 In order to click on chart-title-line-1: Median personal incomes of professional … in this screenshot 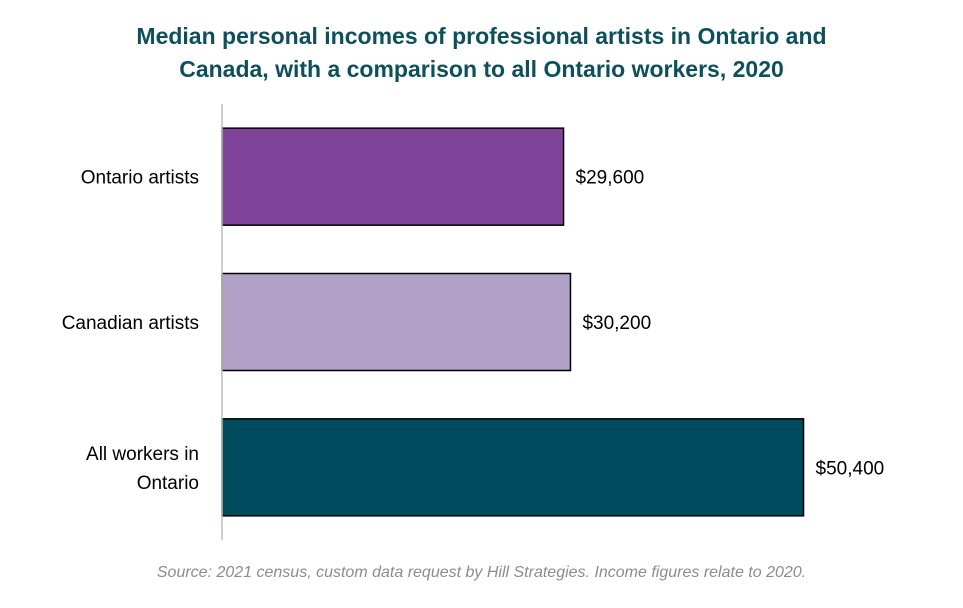, I will do `click(481, 36)`.